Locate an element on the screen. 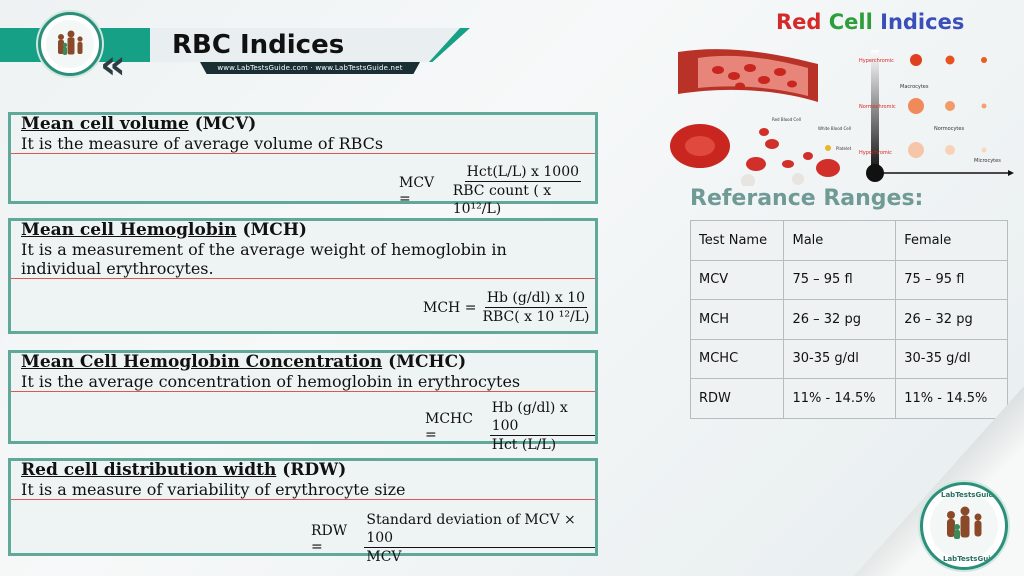 Image resolution: width=1024 pixels, height=576 pixels. title-word-indices: Indices is located at coordinates (922, 22).